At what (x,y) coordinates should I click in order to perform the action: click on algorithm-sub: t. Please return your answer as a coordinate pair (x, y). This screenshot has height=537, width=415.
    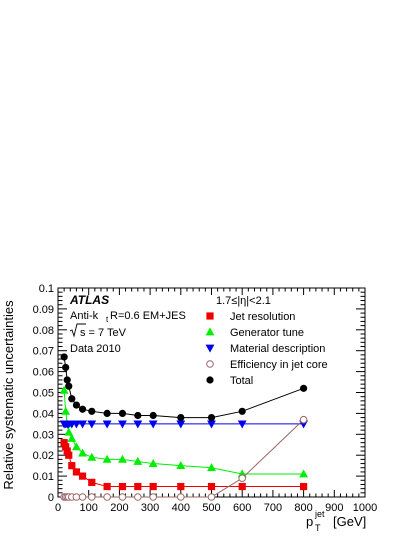
    Looking at the image, I should click on (107, 319).